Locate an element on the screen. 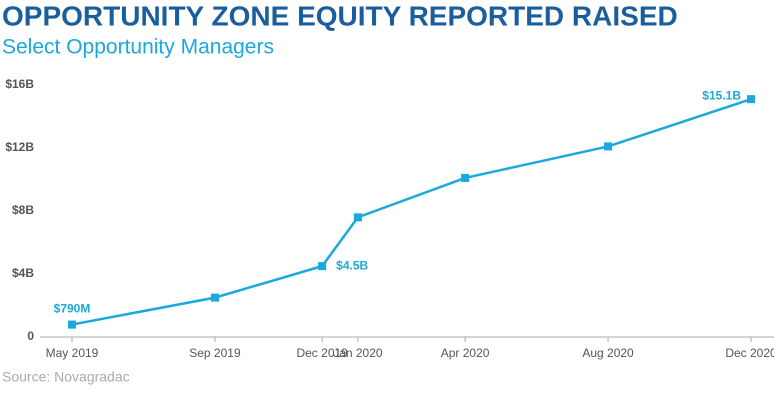 The height and width of the screenshot is (400, 774). value-label: $15.1B is located at coordinates (721, 95).